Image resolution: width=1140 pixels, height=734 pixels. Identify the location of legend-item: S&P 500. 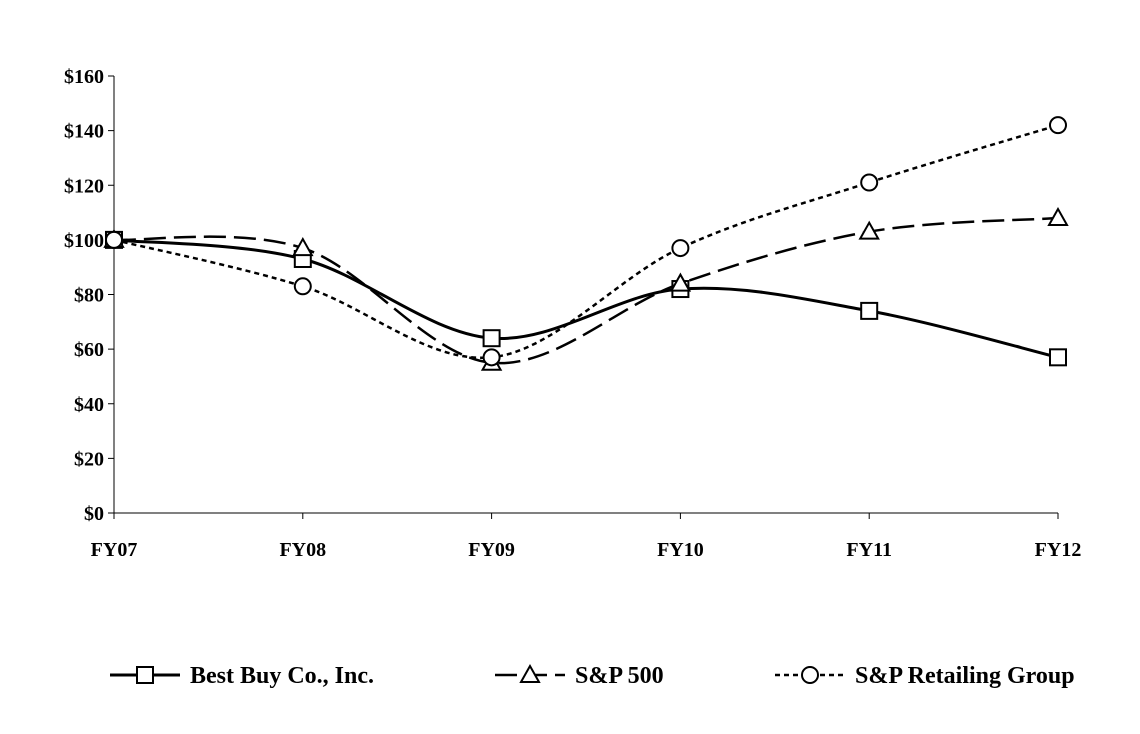
(579, 676).